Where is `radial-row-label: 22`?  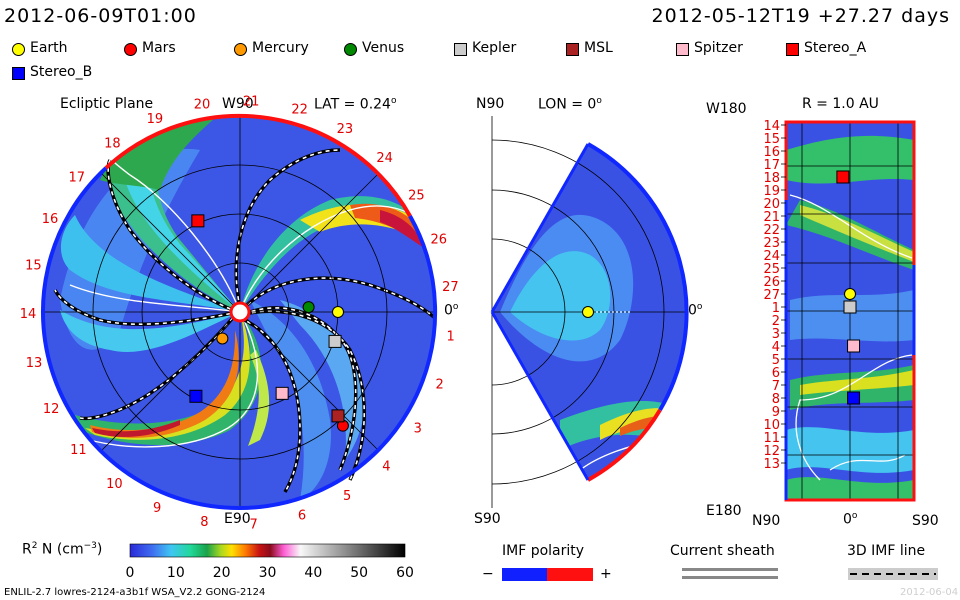
radial-row-label: 22 is located at coordinates (771, 230).